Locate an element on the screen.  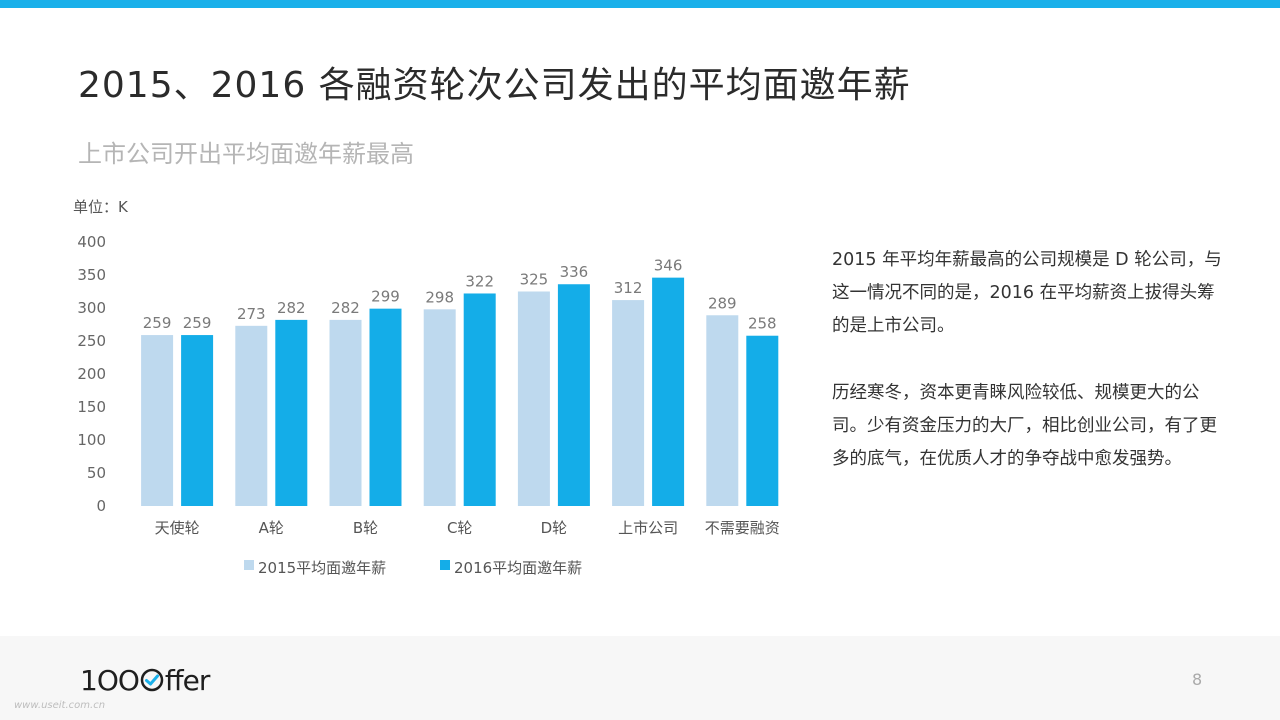
data-label: 312 is located at coordinates (628, 288).